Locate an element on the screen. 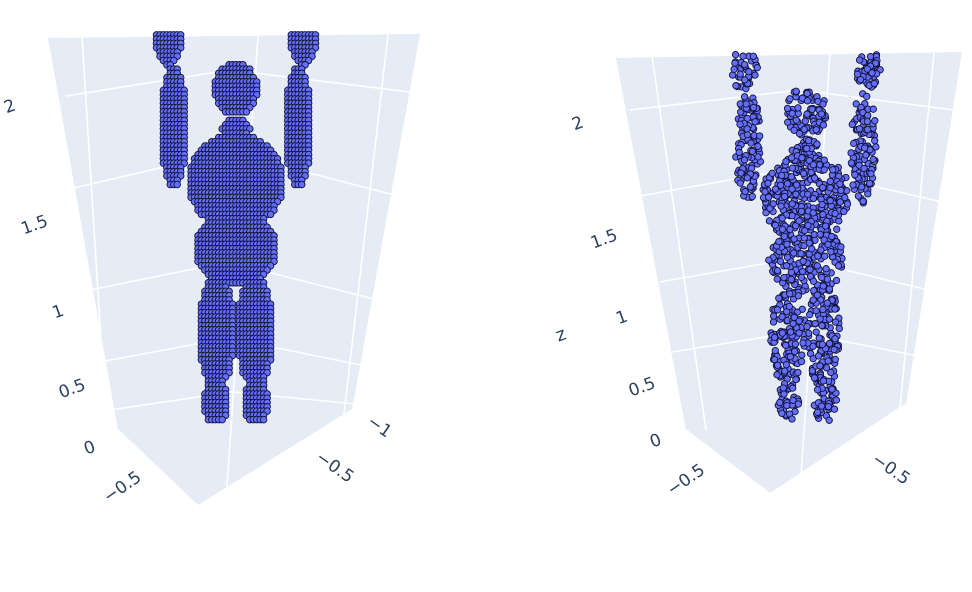  right-z-tick-1: 1 is located at coordinates (621, 318).